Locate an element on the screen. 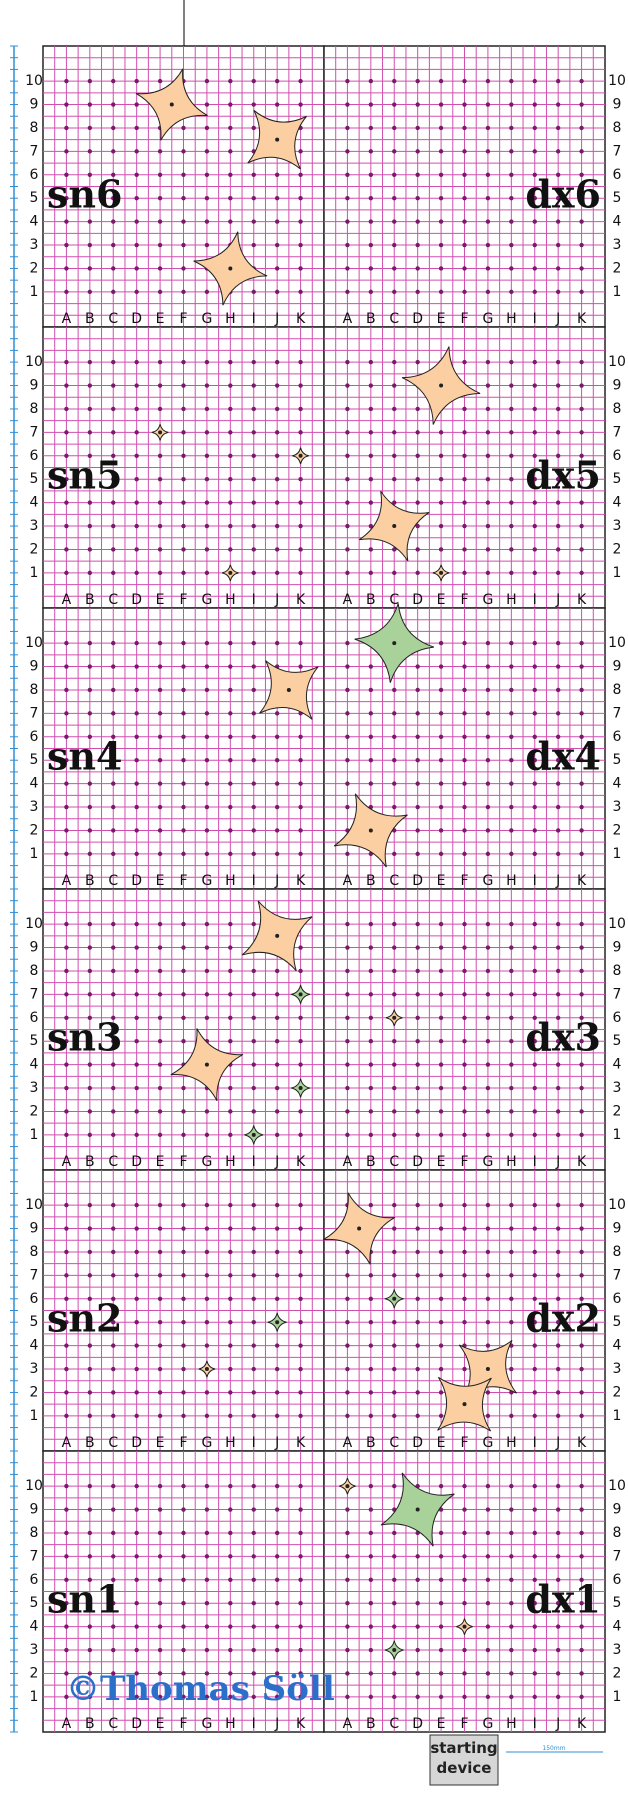 This screenshot has width=628, height=1798. column-label: D is located at coordinates (136, 1162).